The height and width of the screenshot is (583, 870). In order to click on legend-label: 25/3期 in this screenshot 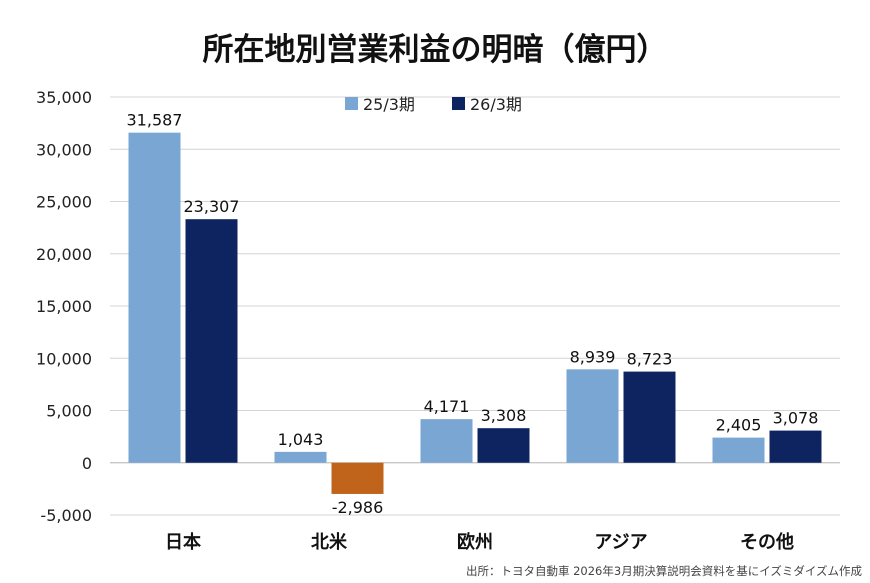, I will do `click(389, 104)`.